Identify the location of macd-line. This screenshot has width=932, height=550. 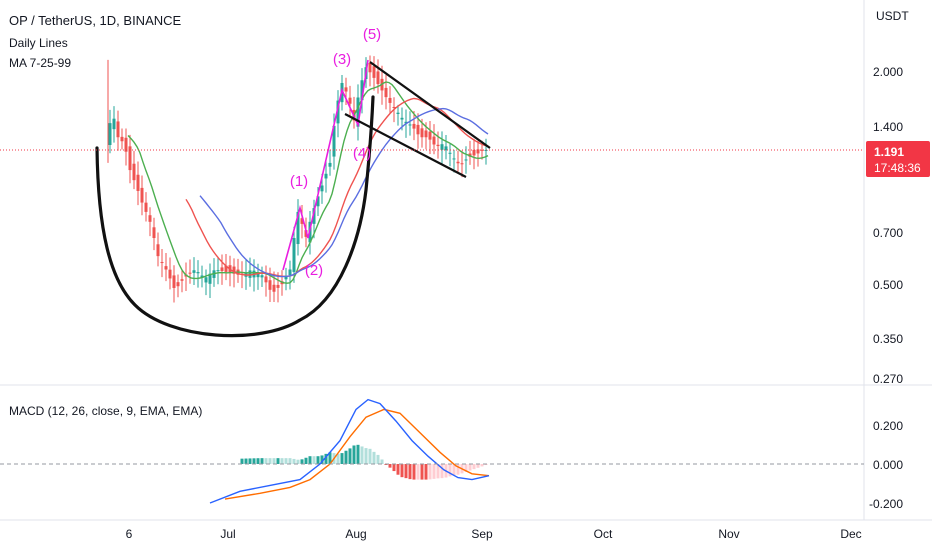
(349, 451).